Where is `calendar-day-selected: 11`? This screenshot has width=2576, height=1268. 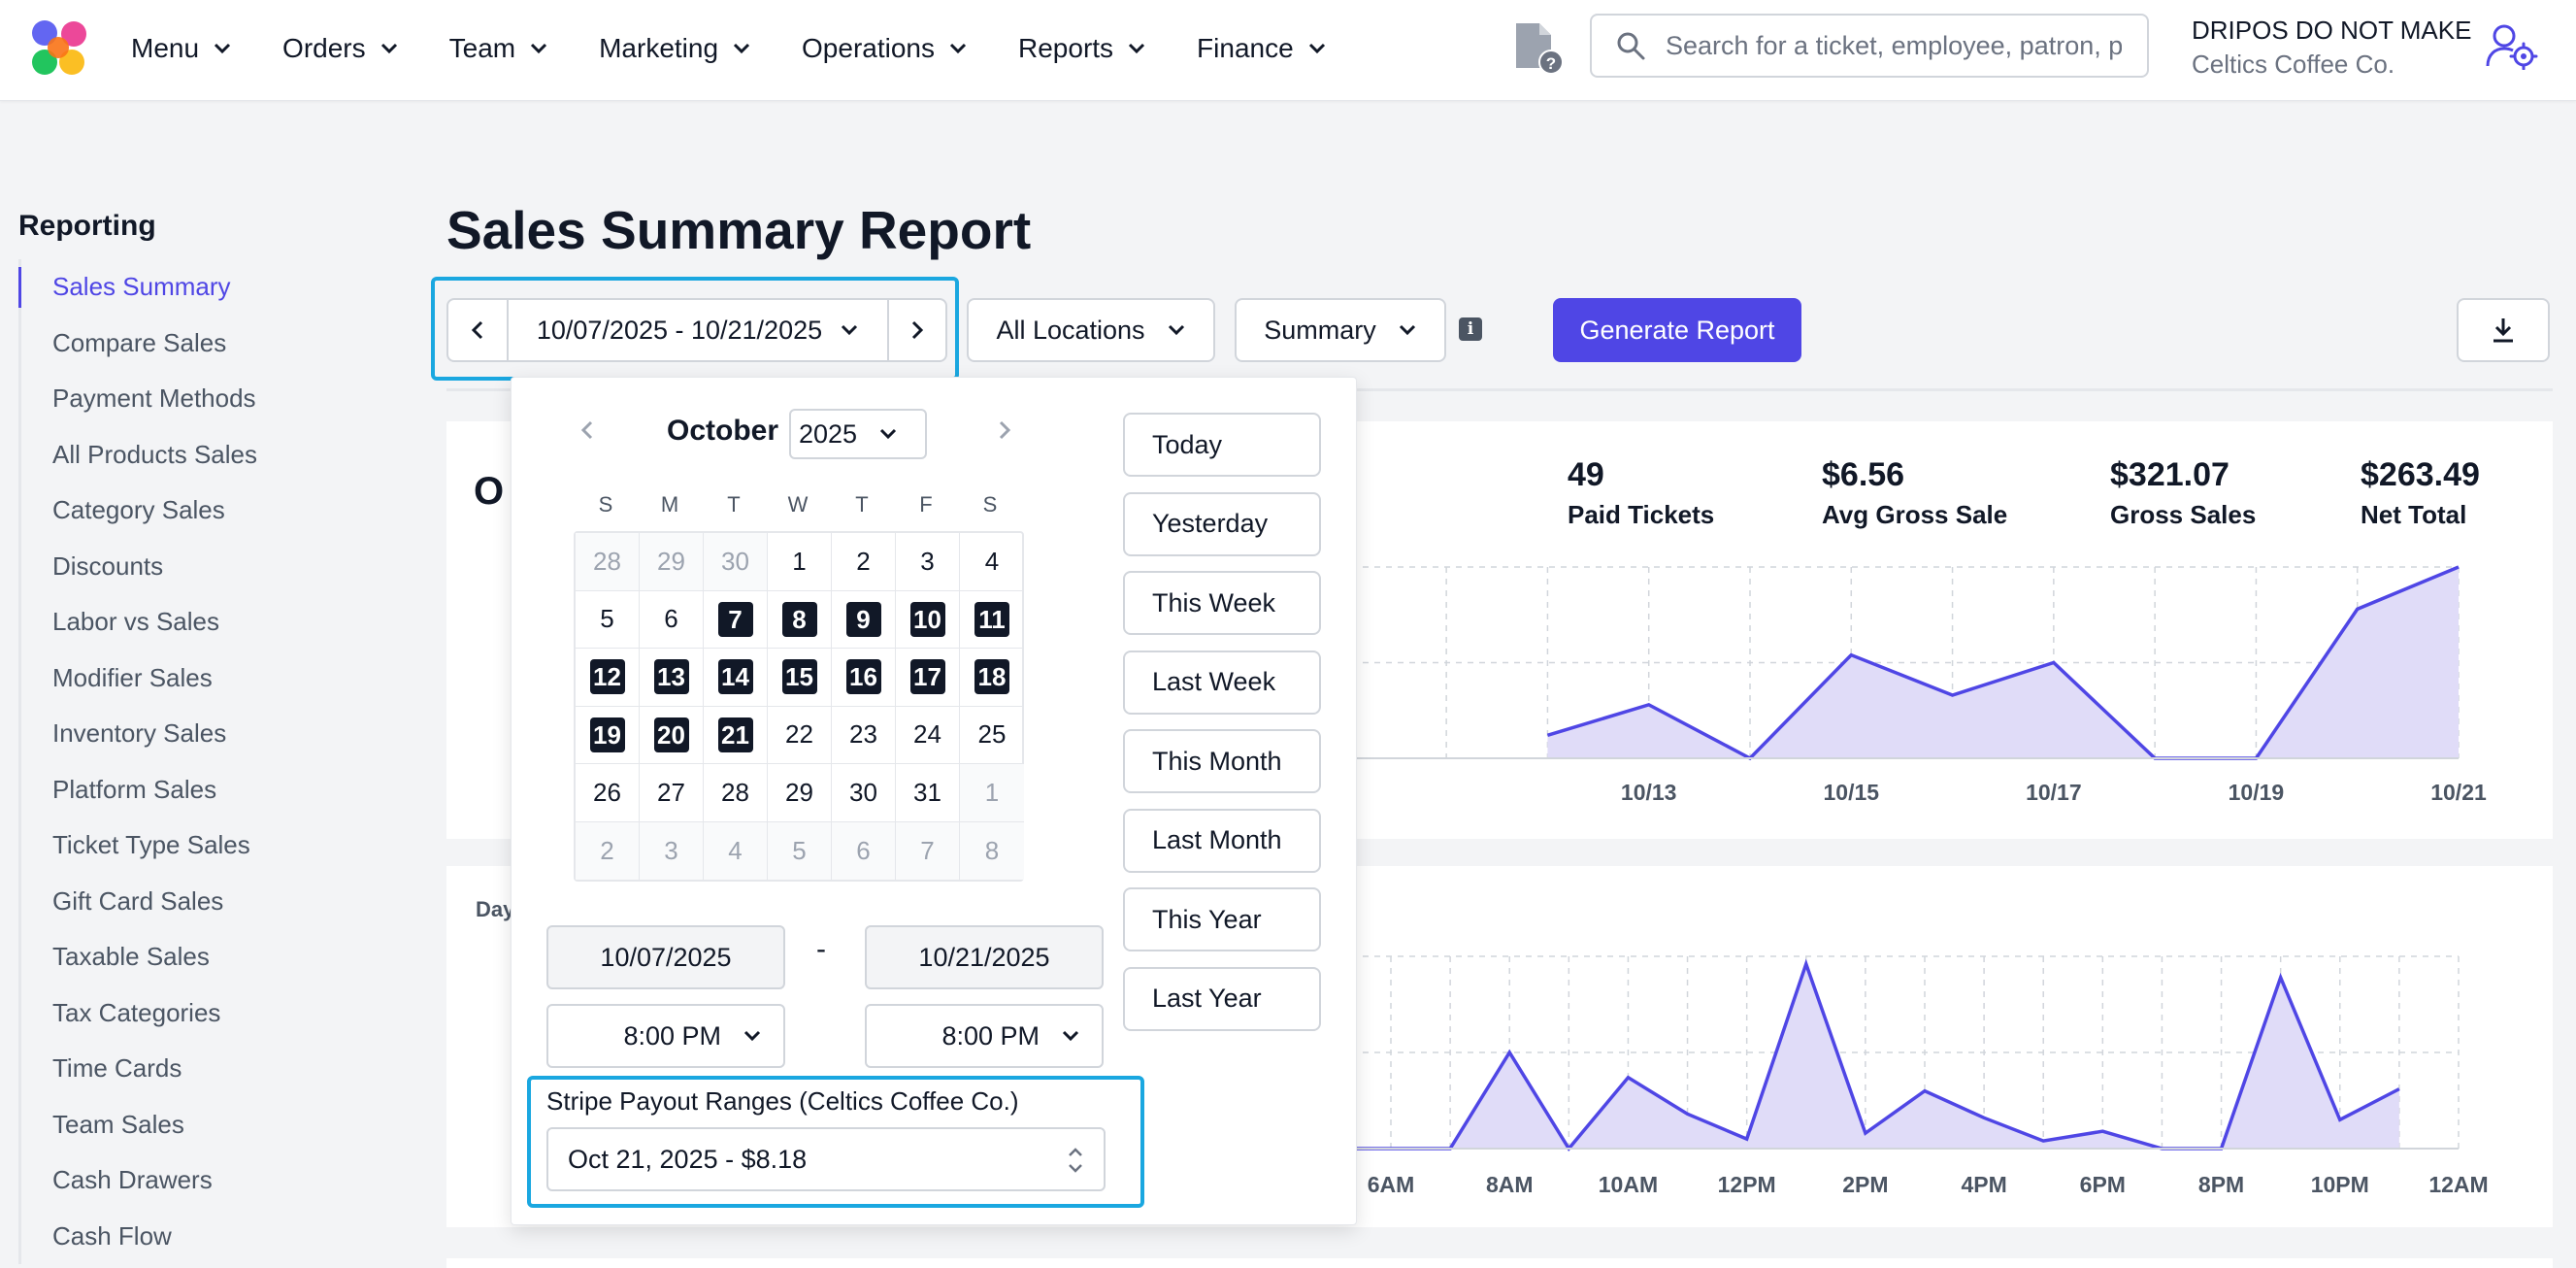 calendar-day-selected: 11 is located at coordinates (992, 620).